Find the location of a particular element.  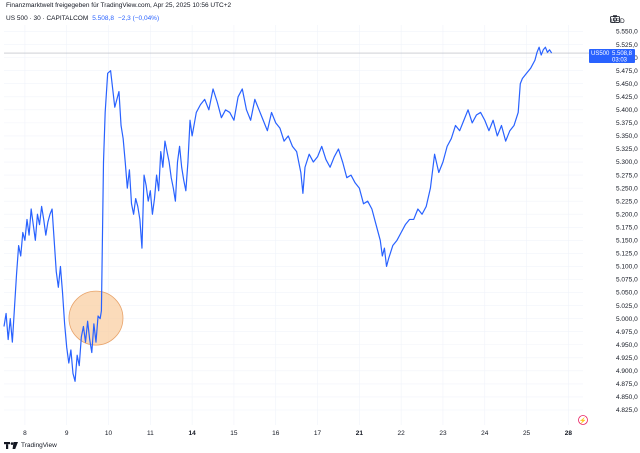

footer-brand: TradingView is located at coordinates (30, 445).